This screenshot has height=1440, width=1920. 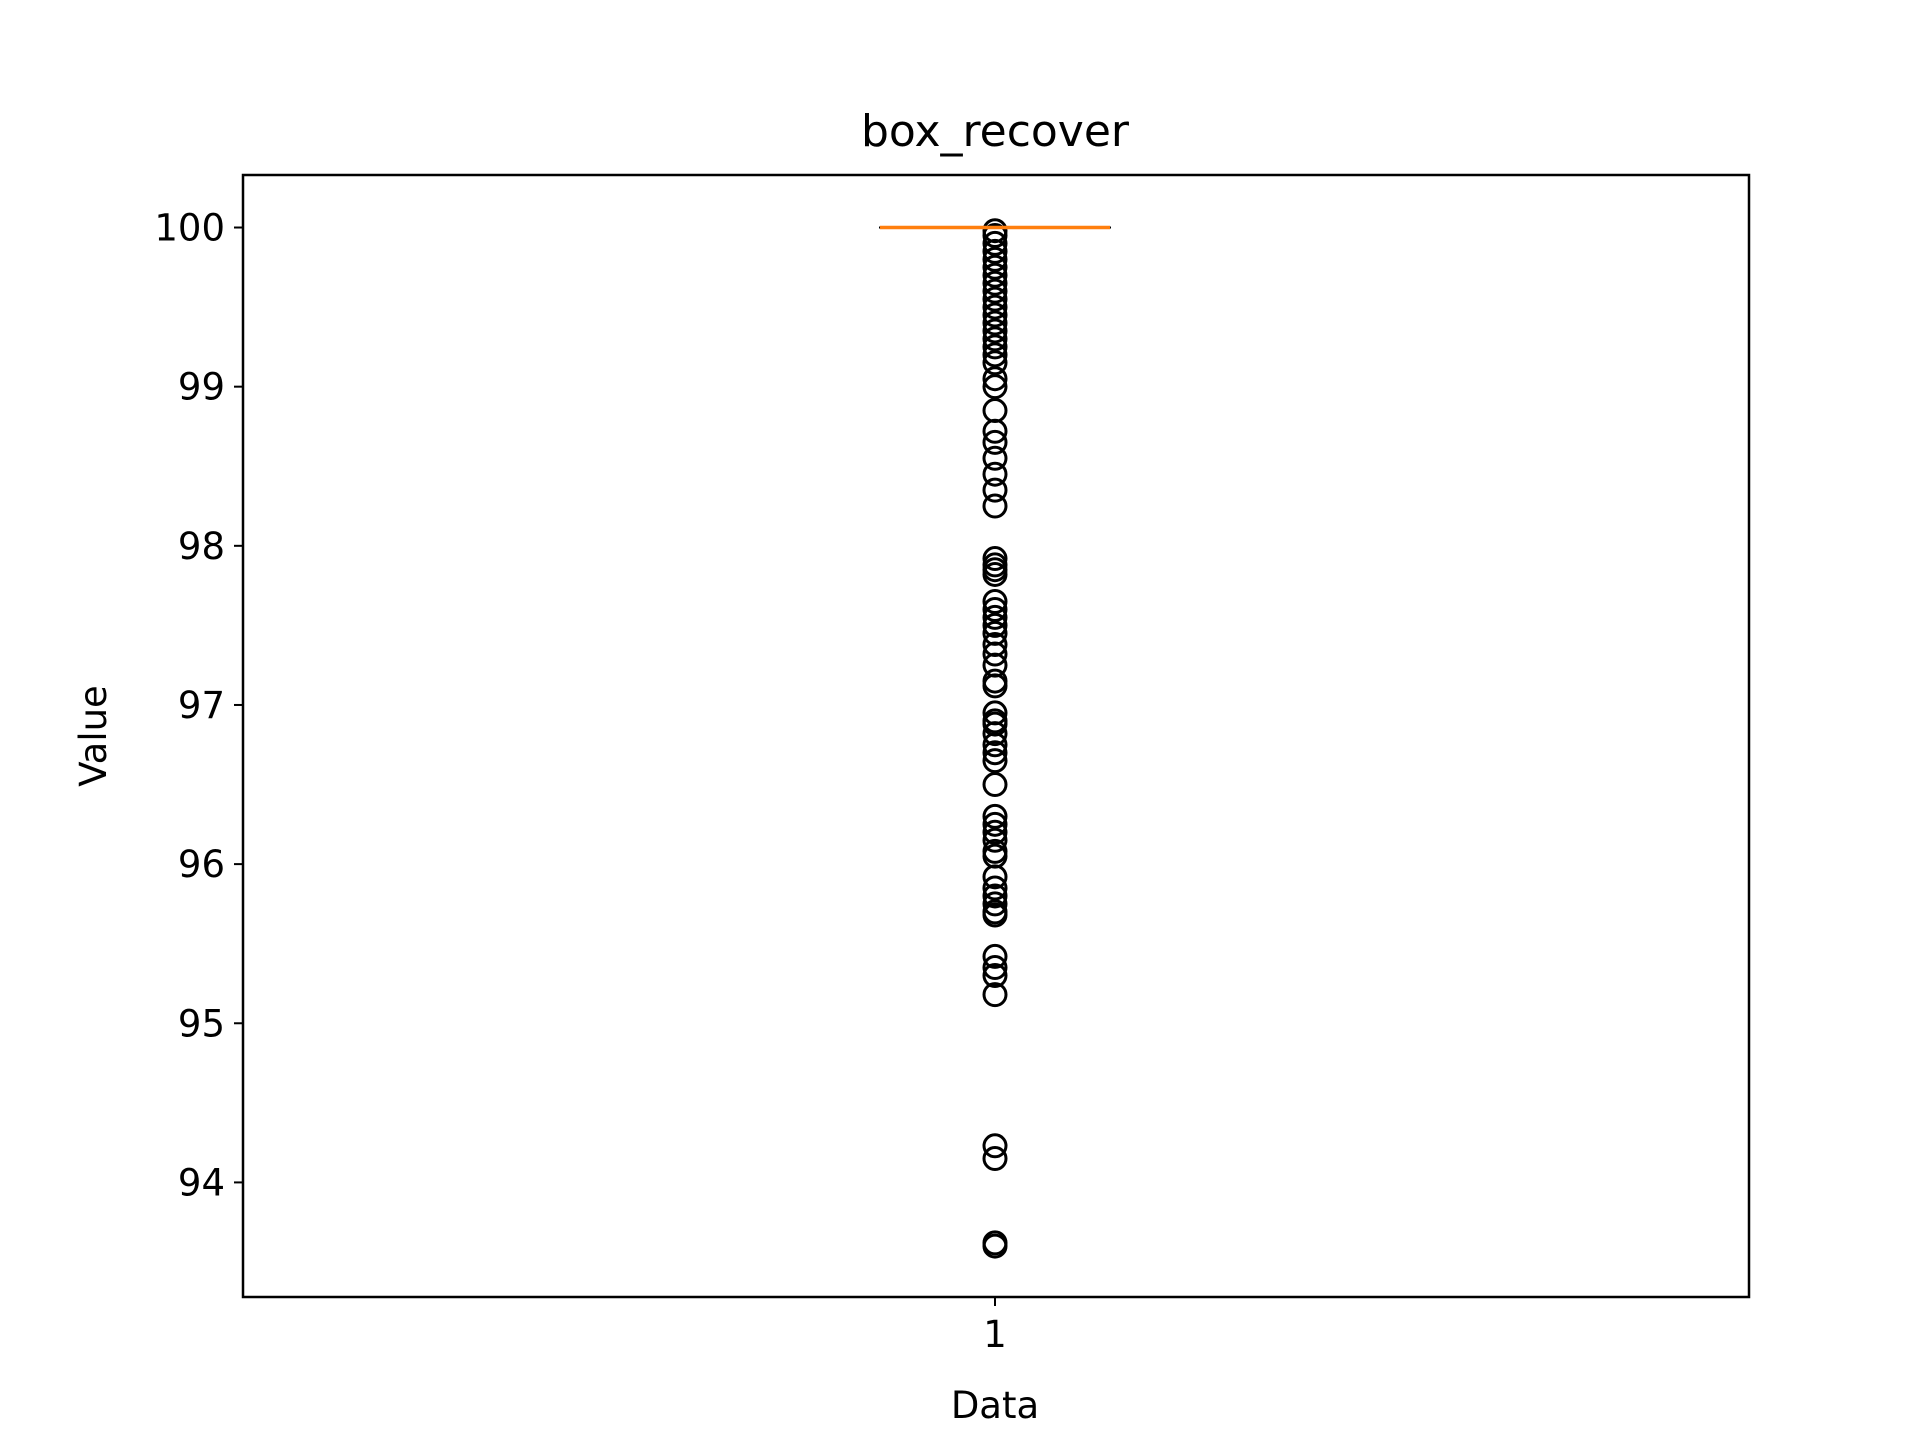 I want to click on y-tick-label: 94, so click(x=201, y=1182).